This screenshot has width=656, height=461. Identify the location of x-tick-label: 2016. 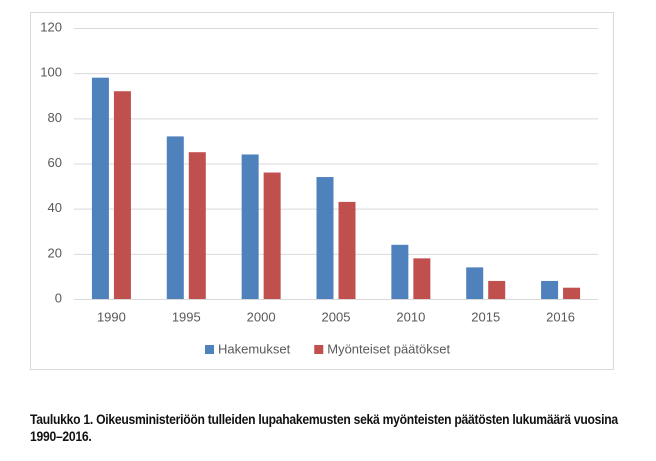
(560, 316).